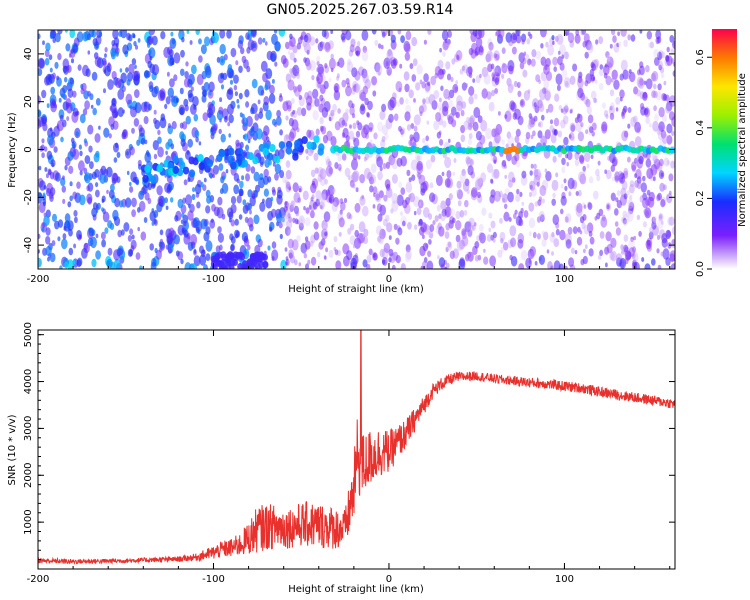  I want to click on snr-xtick-label: -100, so click(213, 579).